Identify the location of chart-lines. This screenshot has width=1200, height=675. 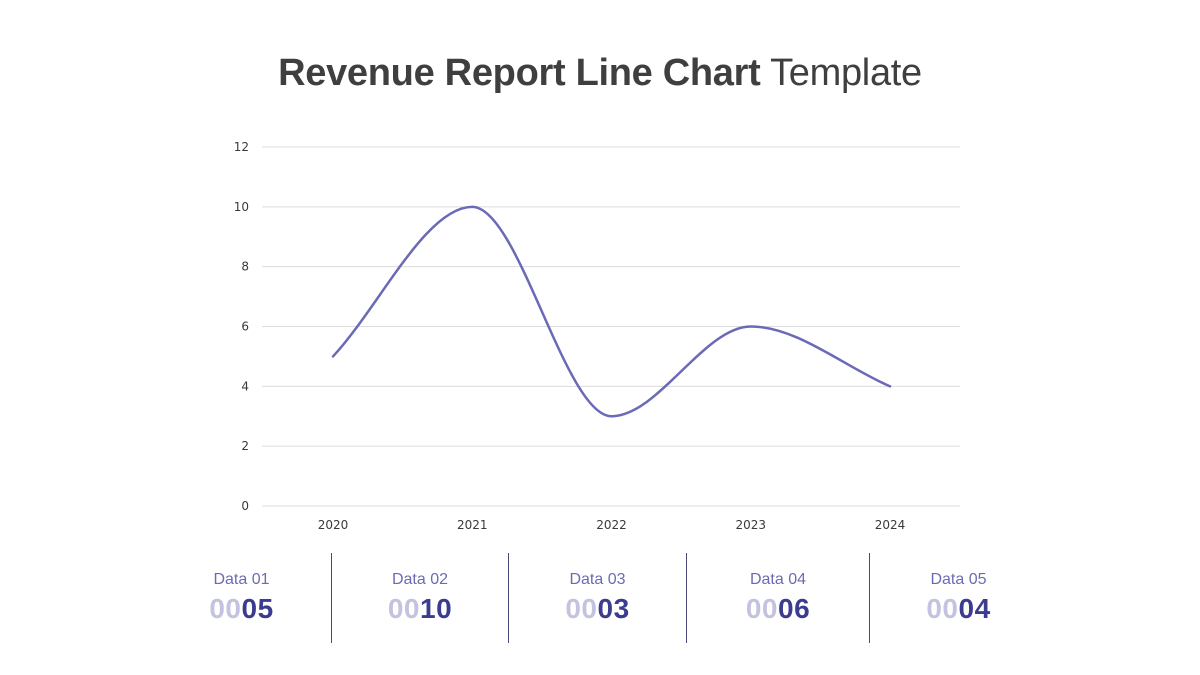
(611, 311).